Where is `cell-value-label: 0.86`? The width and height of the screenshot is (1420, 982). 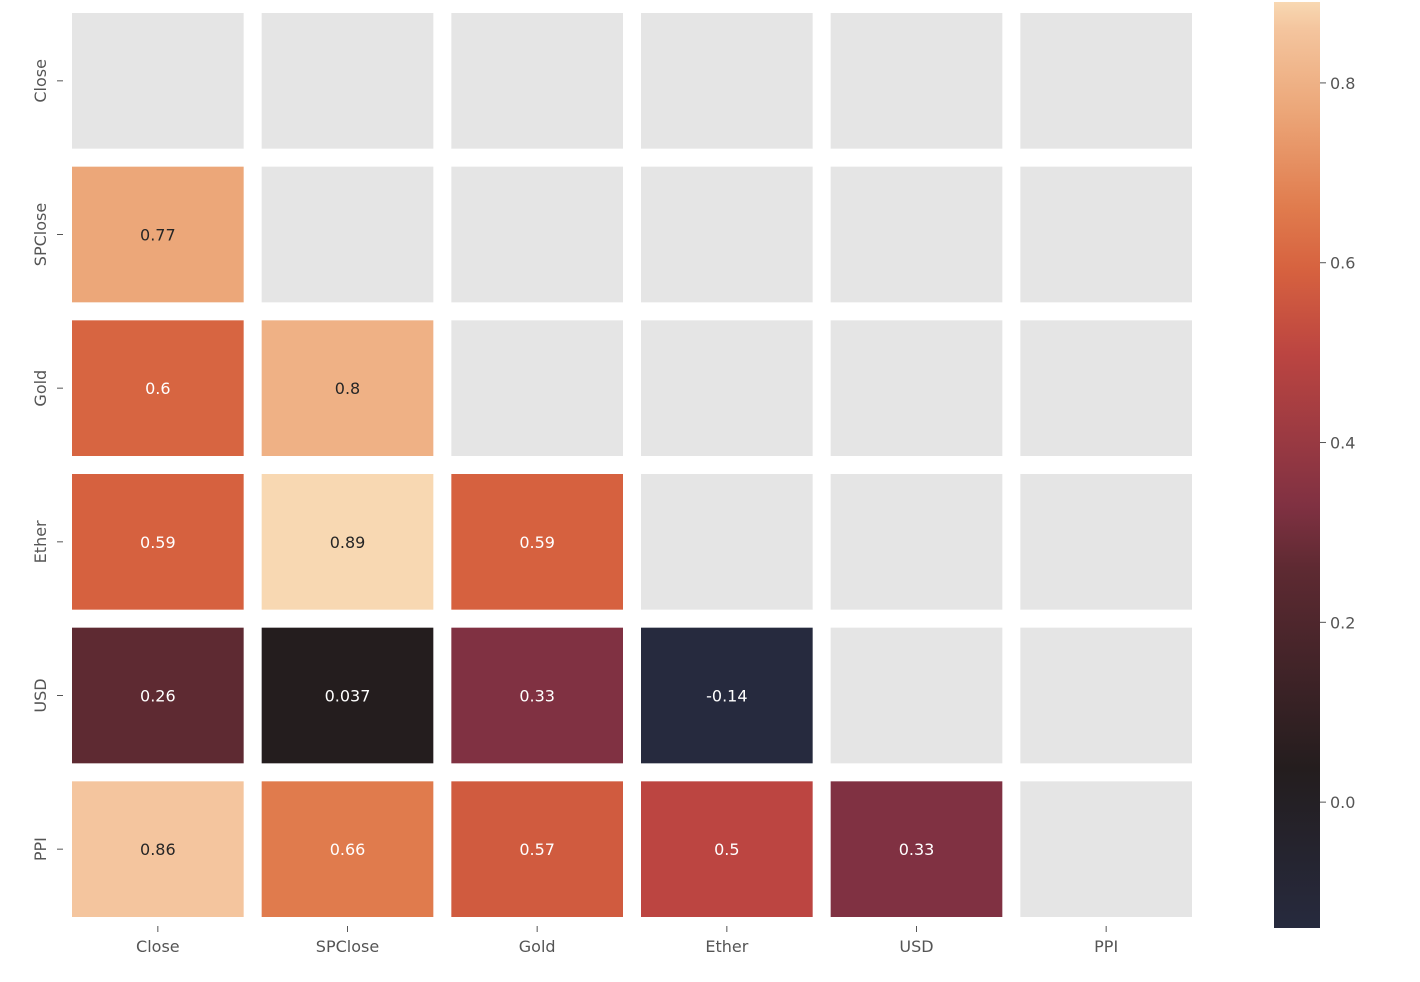 cell-value-label: 0.86 is located at coordinates (158, 849).